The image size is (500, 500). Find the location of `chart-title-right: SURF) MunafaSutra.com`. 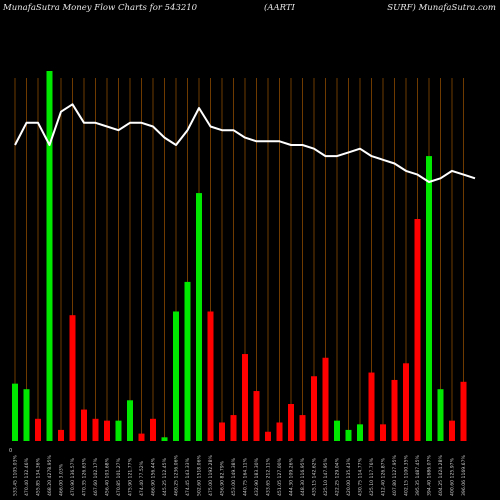

chart-title-right: SURF) MunafaSutra.com is located at coordinates (441, 8).